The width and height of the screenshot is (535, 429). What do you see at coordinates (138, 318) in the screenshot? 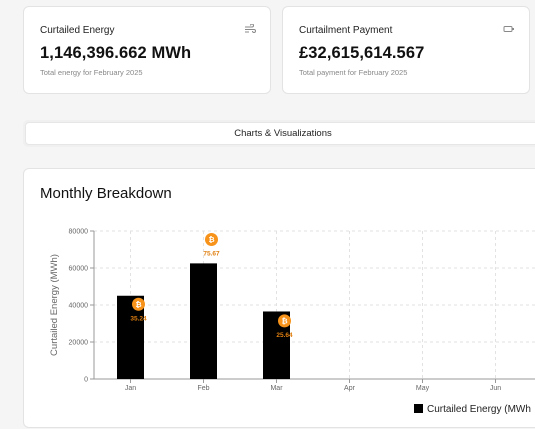
I see `annotation-label: 35.24` at bounding box center [138, 318].